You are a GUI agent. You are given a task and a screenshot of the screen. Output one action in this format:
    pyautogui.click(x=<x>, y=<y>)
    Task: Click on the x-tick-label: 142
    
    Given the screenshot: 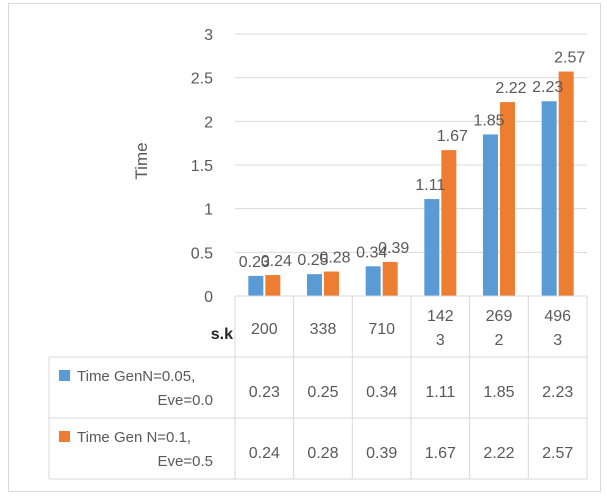 What is the action you would take?
    pyautogui.click(x=440, y=316)
    